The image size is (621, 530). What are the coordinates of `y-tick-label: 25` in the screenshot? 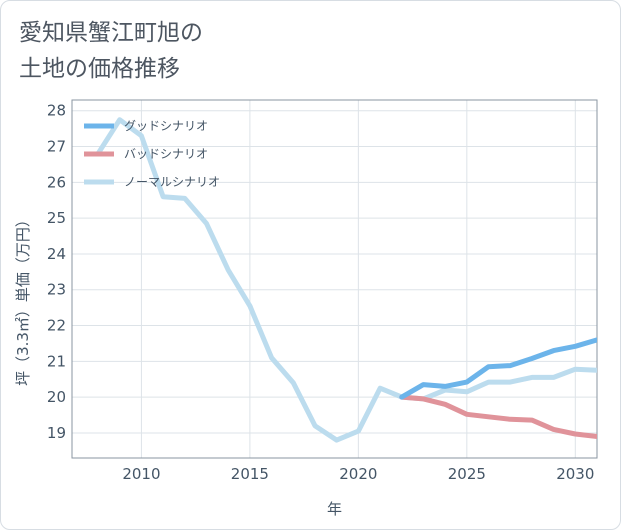 It's located at (56, 218).